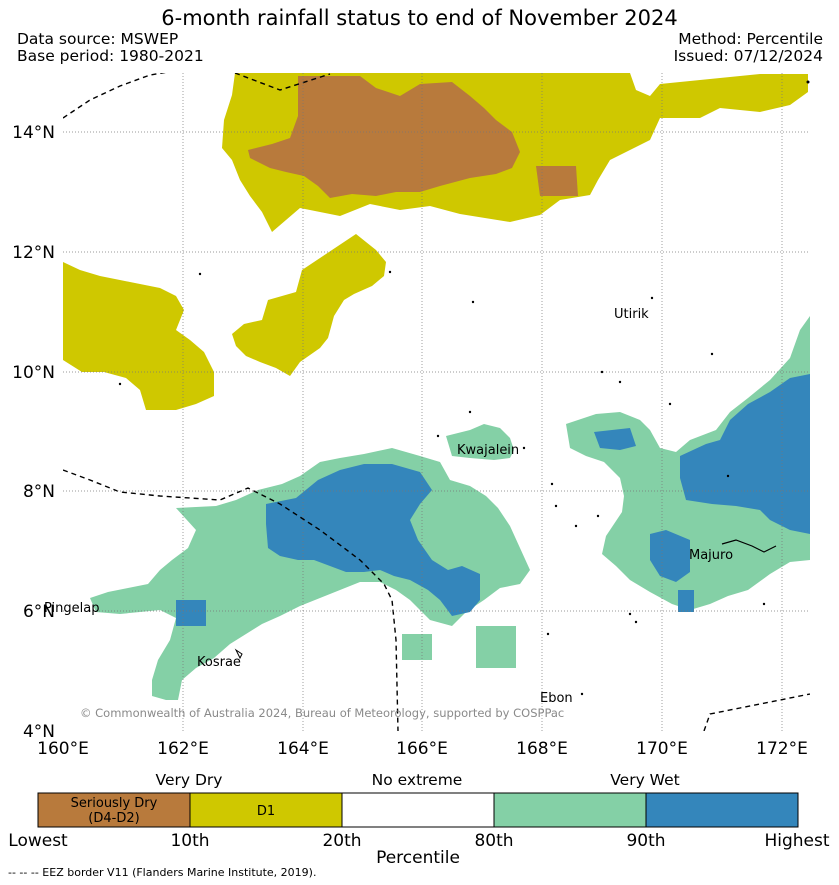 Image resolution: width=839 pixels, height=885 pixels. I want to click on lon-label-164: 164°E, so click(303, 749).